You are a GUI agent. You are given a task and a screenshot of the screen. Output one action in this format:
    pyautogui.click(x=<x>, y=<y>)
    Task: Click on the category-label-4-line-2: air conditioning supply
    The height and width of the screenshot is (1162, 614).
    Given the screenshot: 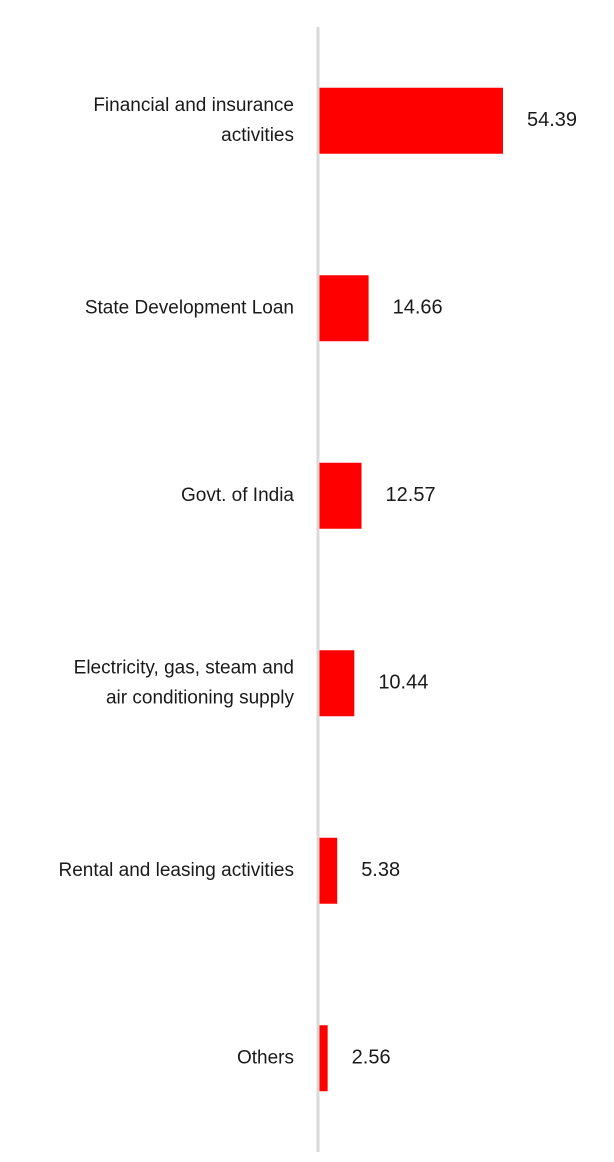 What is the action you would take?
    pyautogui.click(x=200, y=697)
    